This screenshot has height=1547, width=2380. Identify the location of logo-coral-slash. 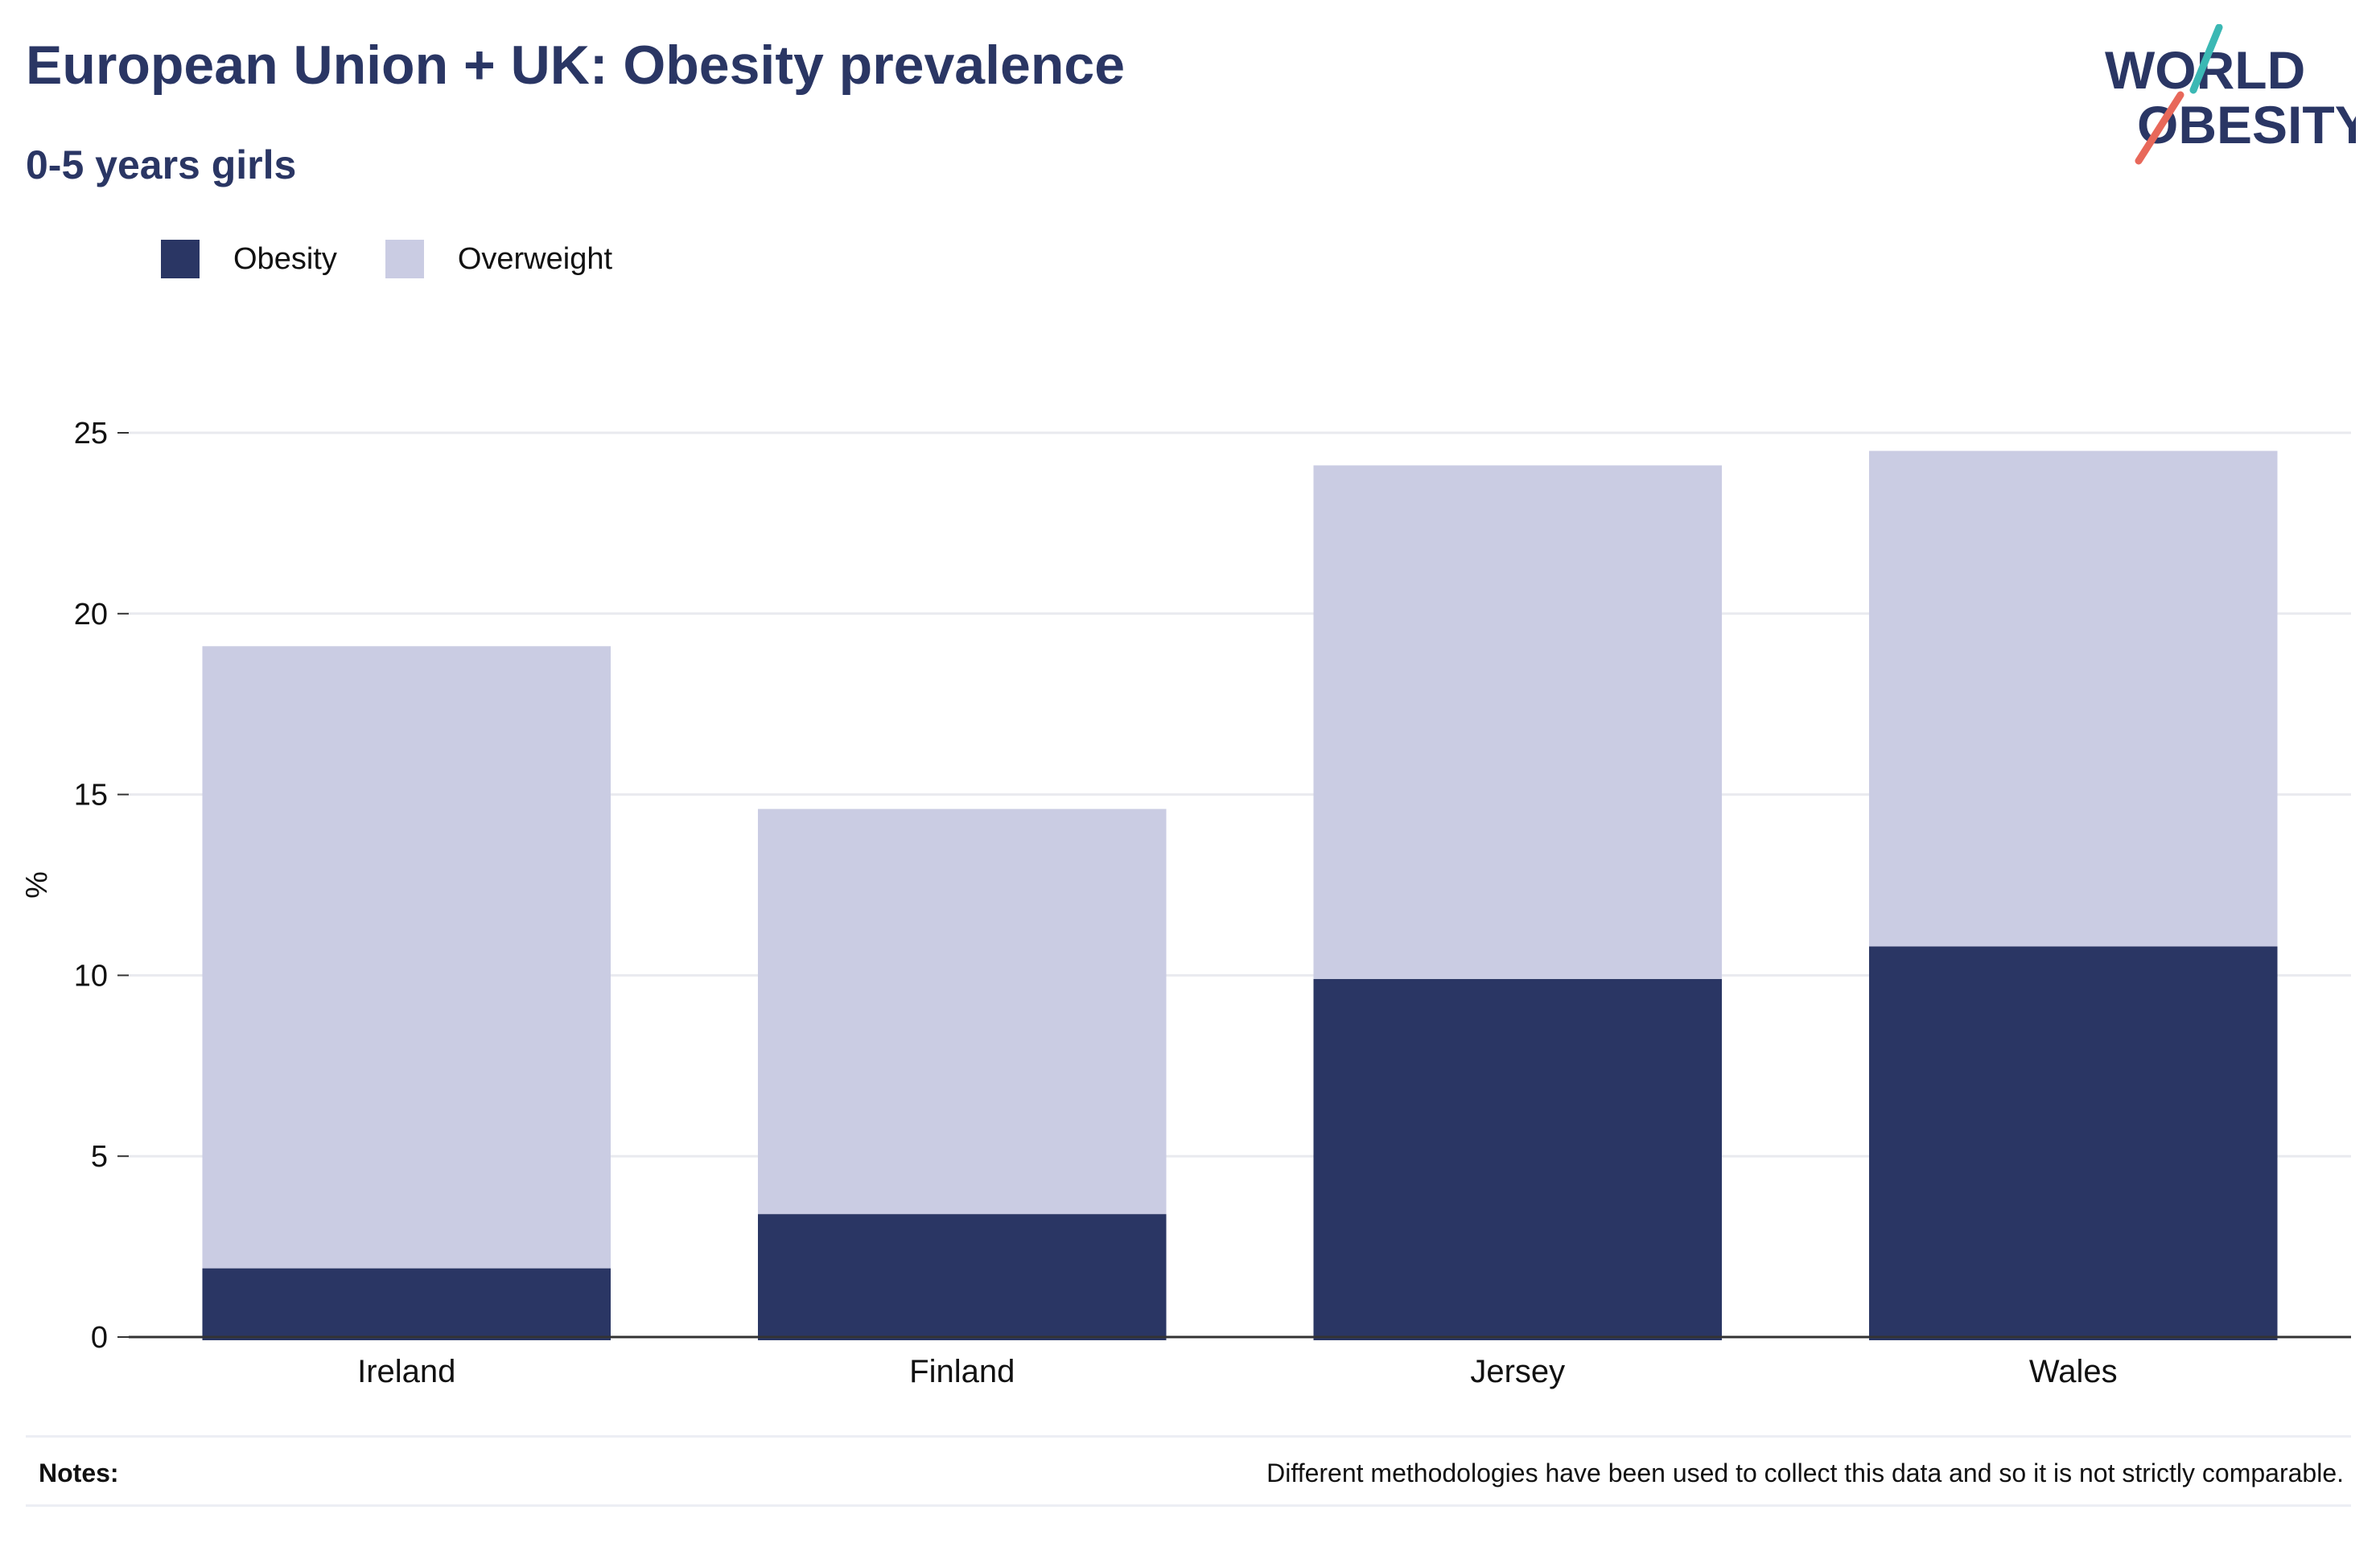
(2160, 128).